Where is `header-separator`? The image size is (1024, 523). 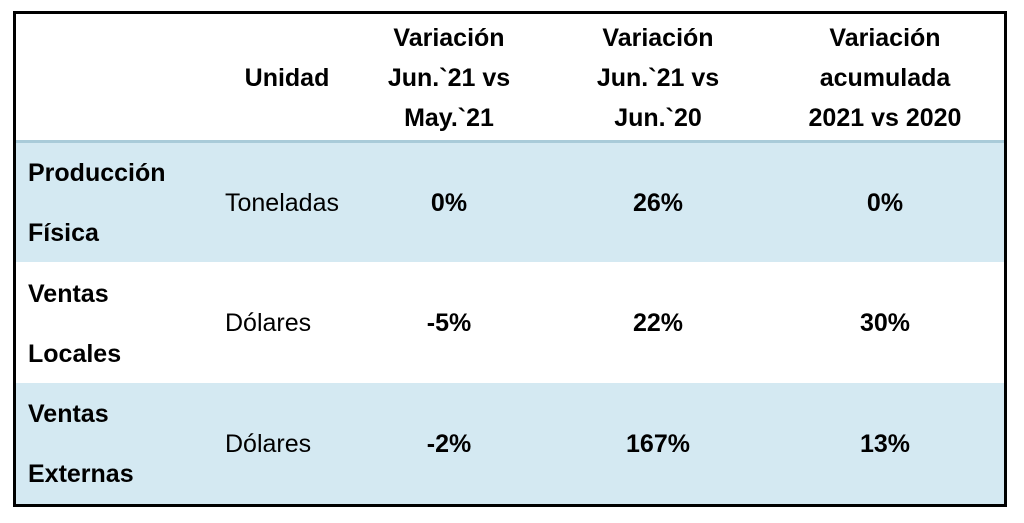
header-separator is located at coordinates (510, 141).